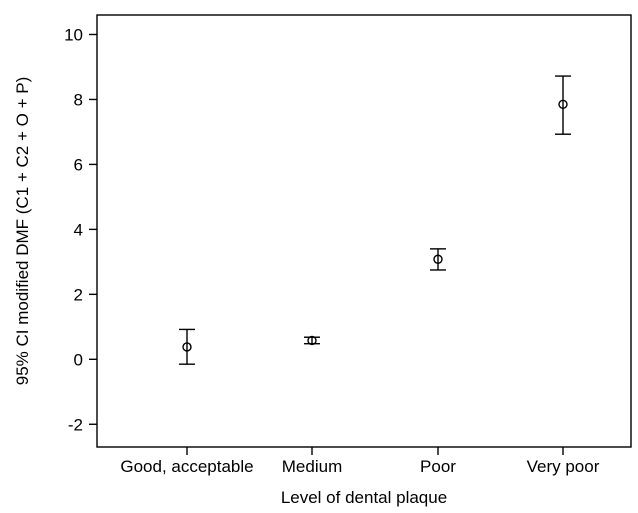 The width and height of the screenshot is (638, 513). I want to click on x-tick-label: Good, acceptable, so click(186, 466).